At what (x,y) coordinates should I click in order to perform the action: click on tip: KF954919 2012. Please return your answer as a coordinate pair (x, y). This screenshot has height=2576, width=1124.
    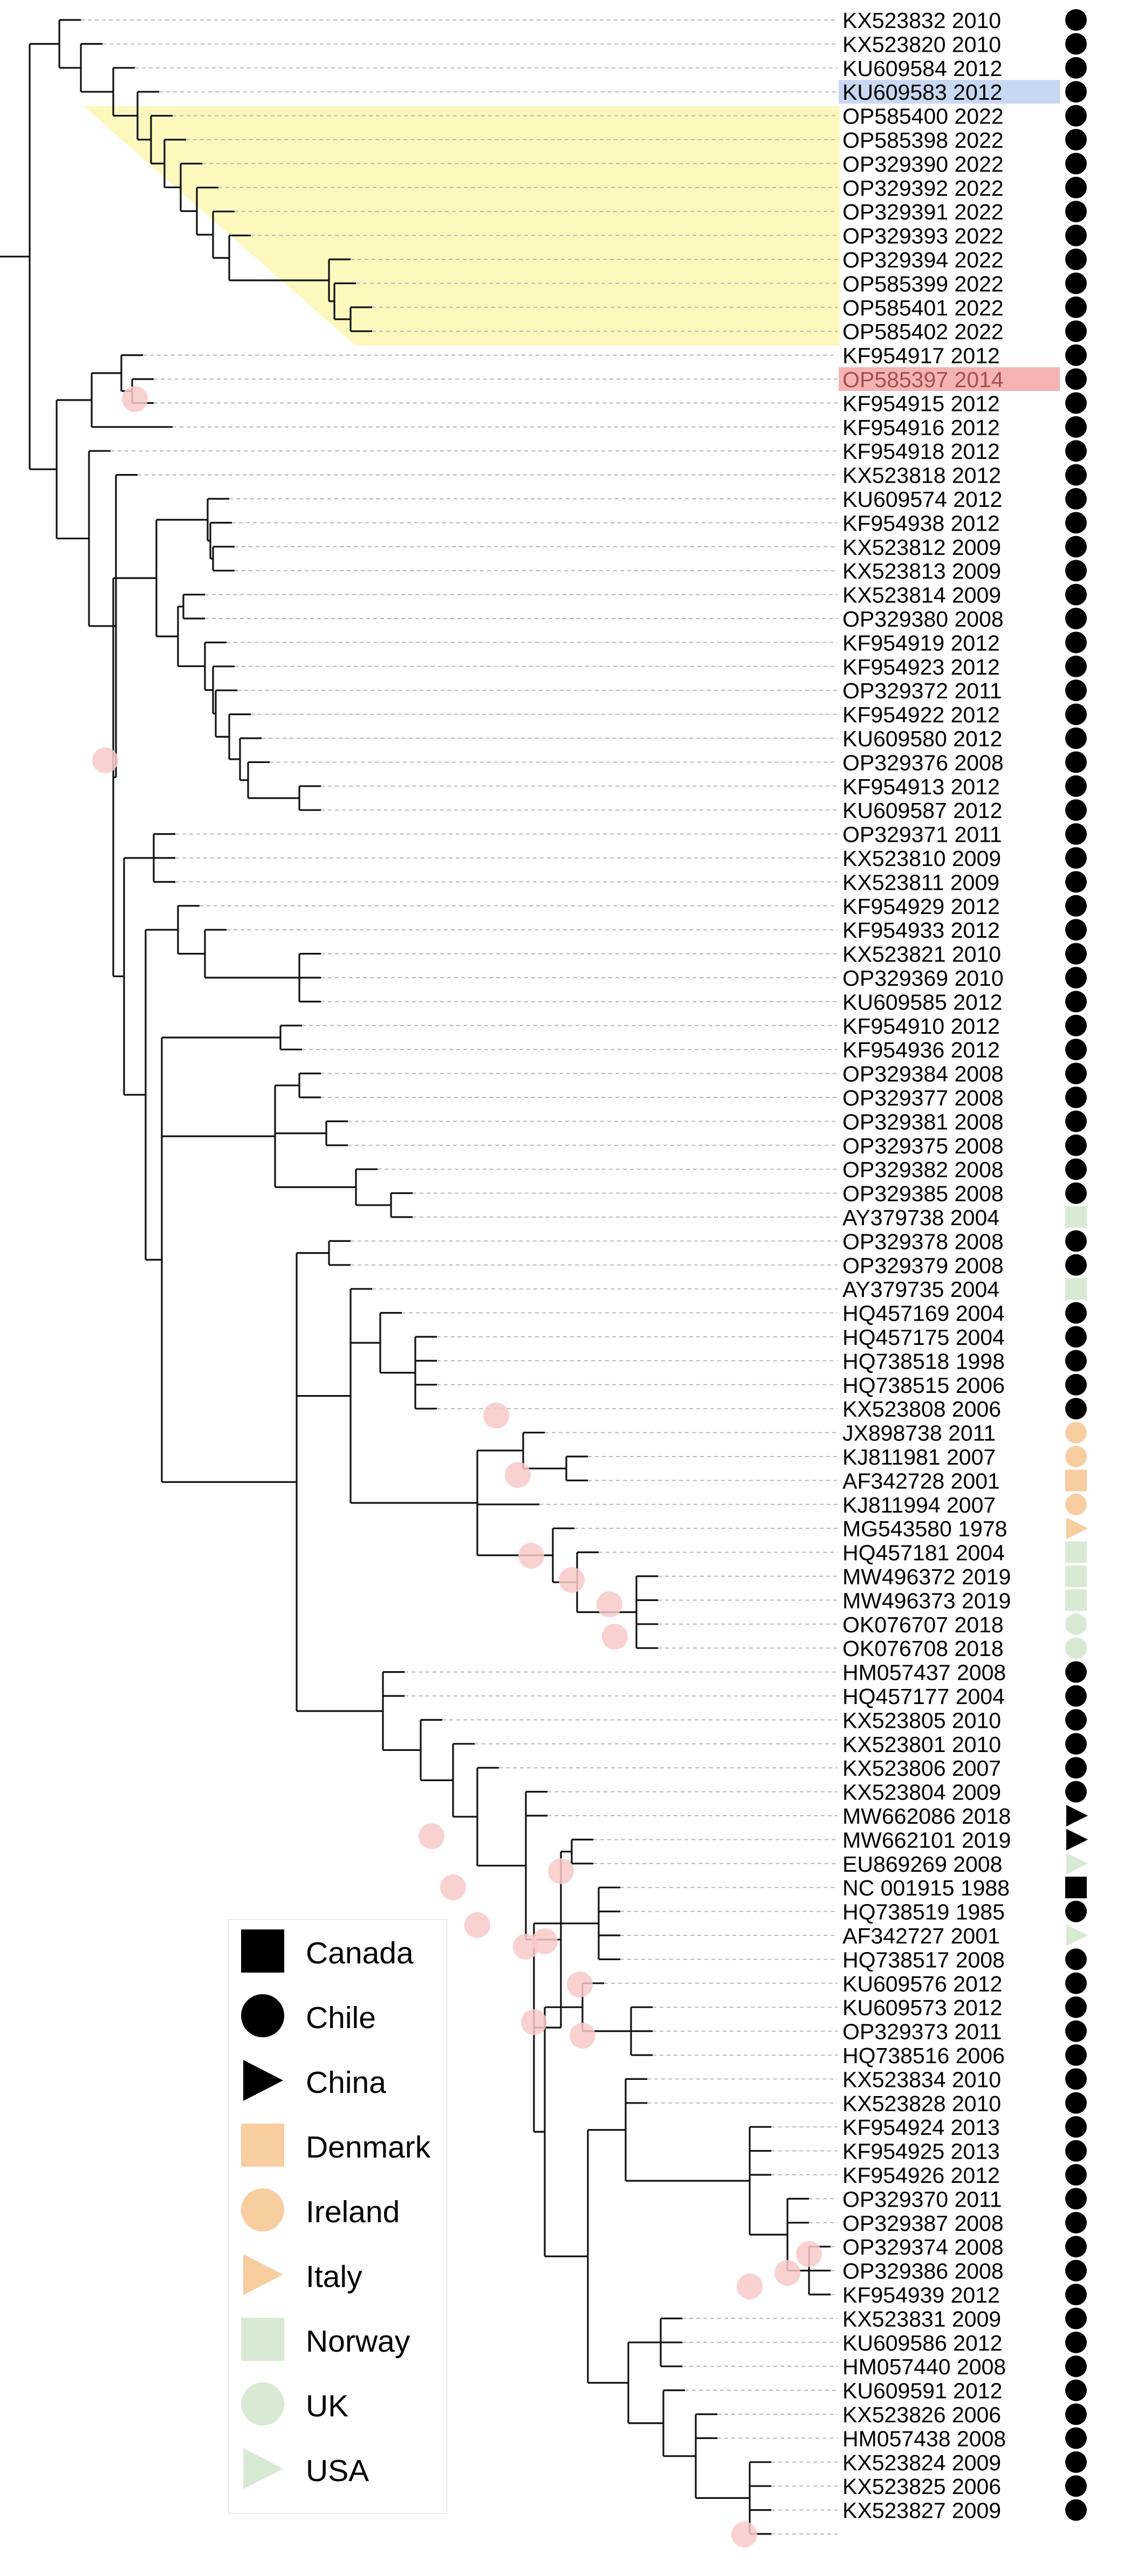
    Looking at the image, I should click on (964, 642).